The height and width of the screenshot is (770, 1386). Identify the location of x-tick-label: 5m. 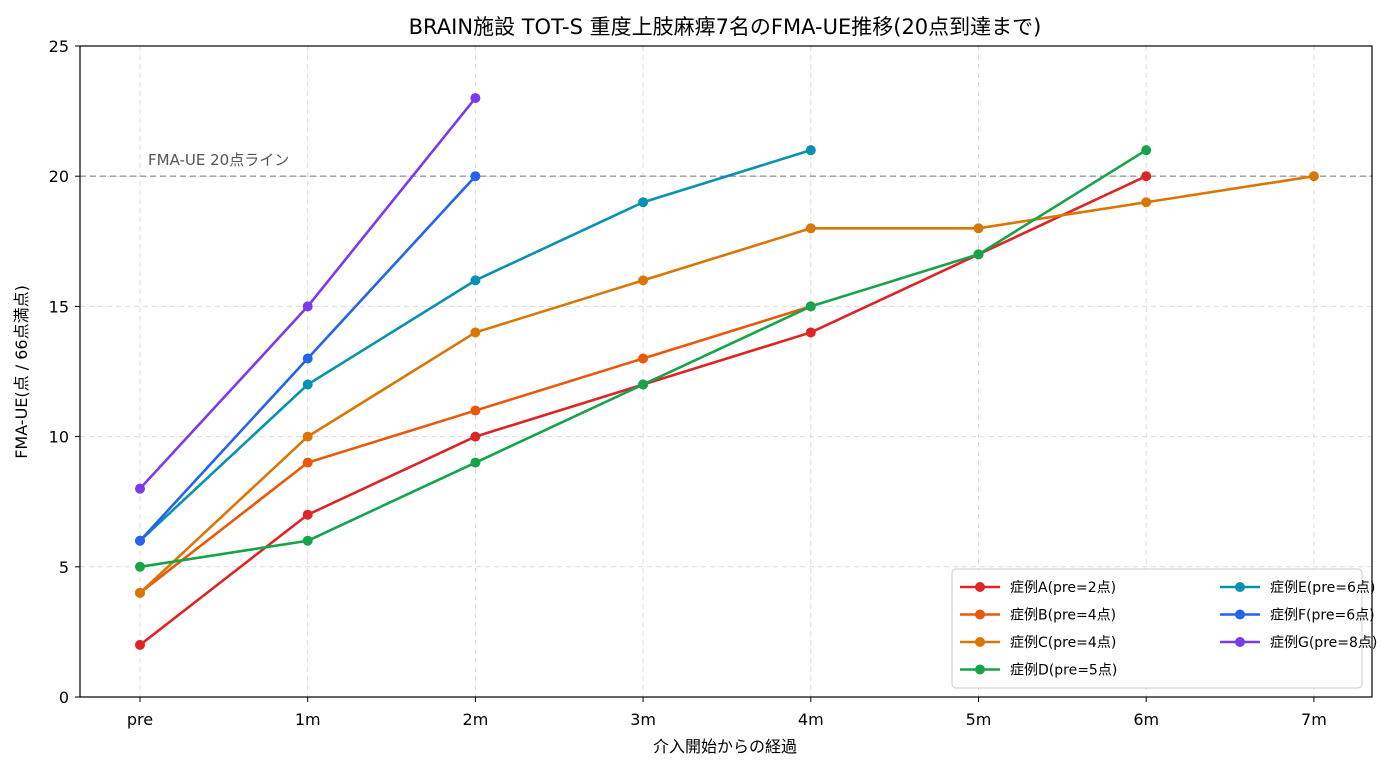
(979, 719).